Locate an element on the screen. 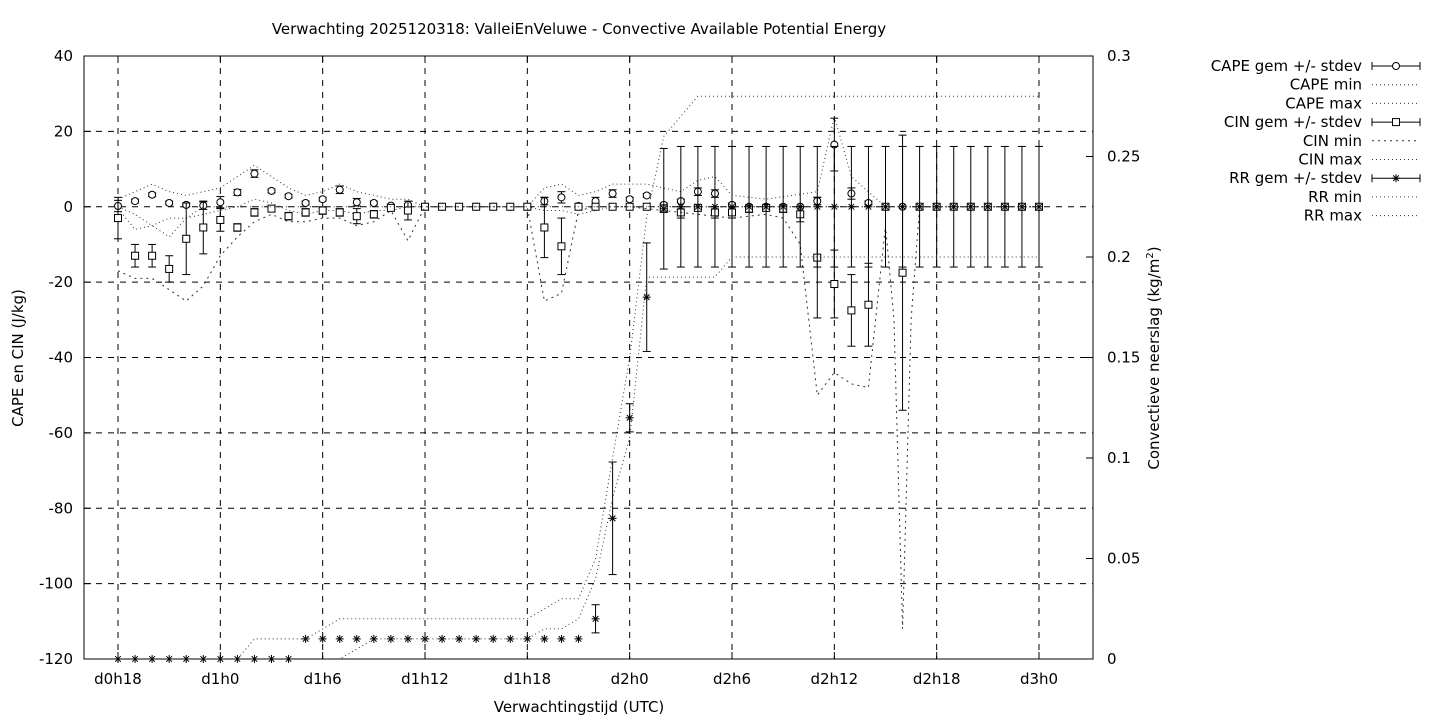 Image resolution: width=1440 pixels, height=720 pixels. x-axis-label: Verwachtingstijd (UTC) is located at coordinates (579, 707).